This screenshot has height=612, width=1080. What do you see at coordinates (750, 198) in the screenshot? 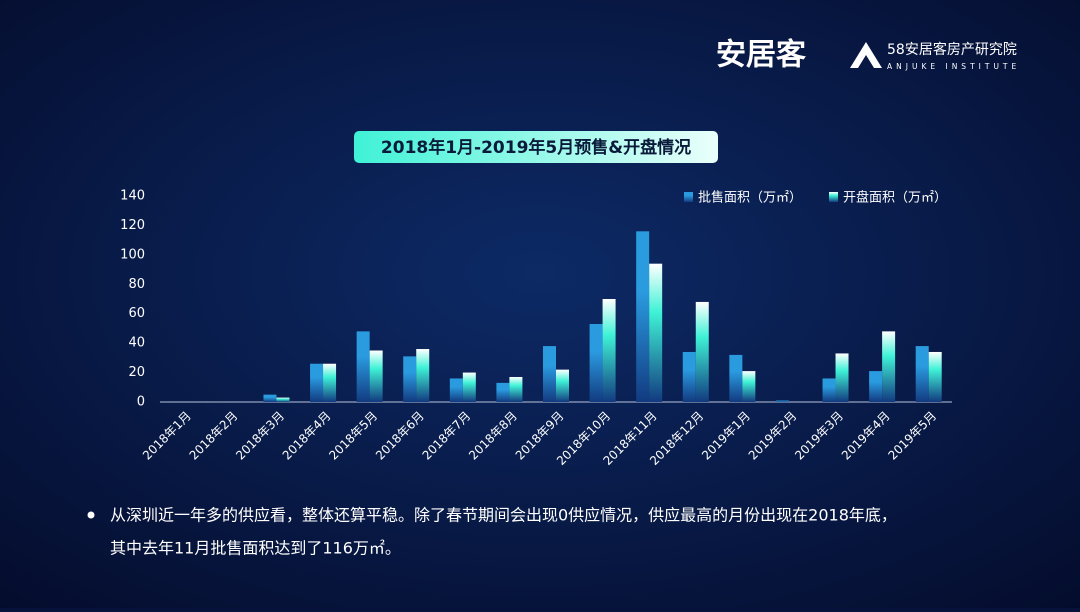
I see `legend-label: 批售面积（万㎡）` at bounding box center [750, 198].